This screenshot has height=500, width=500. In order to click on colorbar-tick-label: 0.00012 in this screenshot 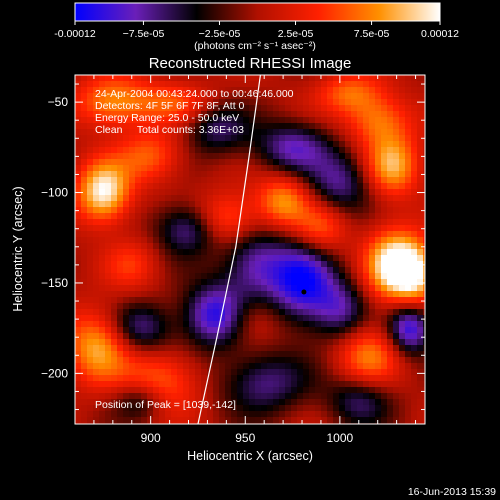, I will do `click(440, 34)`.